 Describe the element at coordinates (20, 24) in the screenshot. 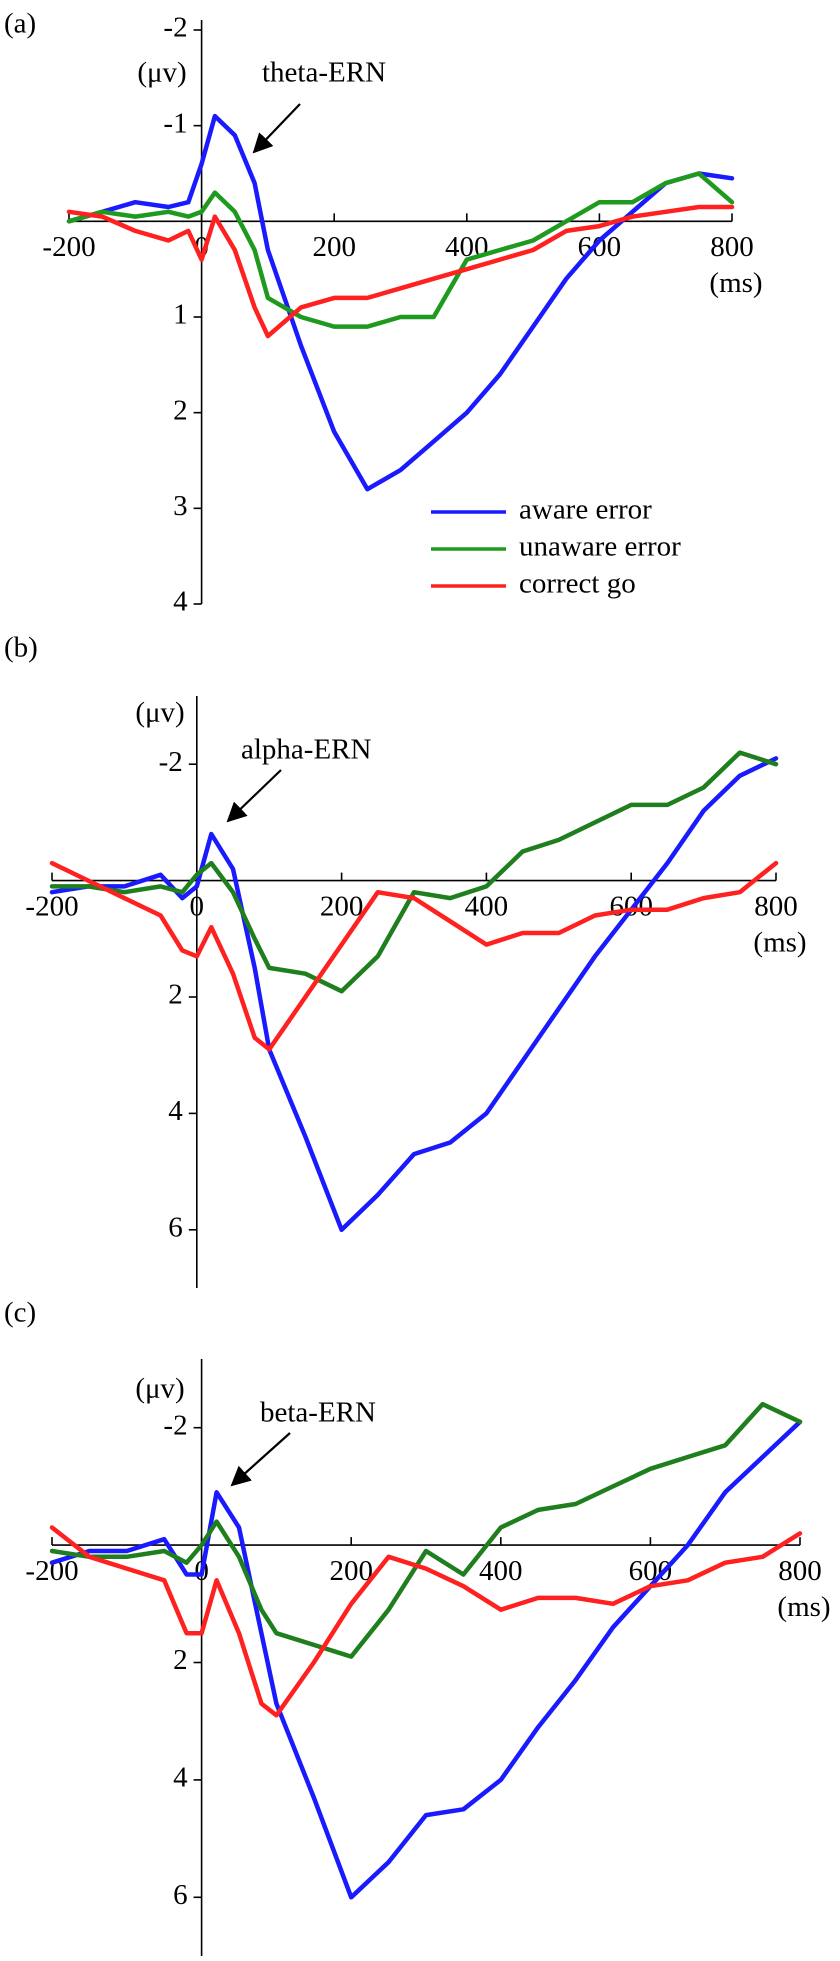

I see `panel-label: (a)` at that location.